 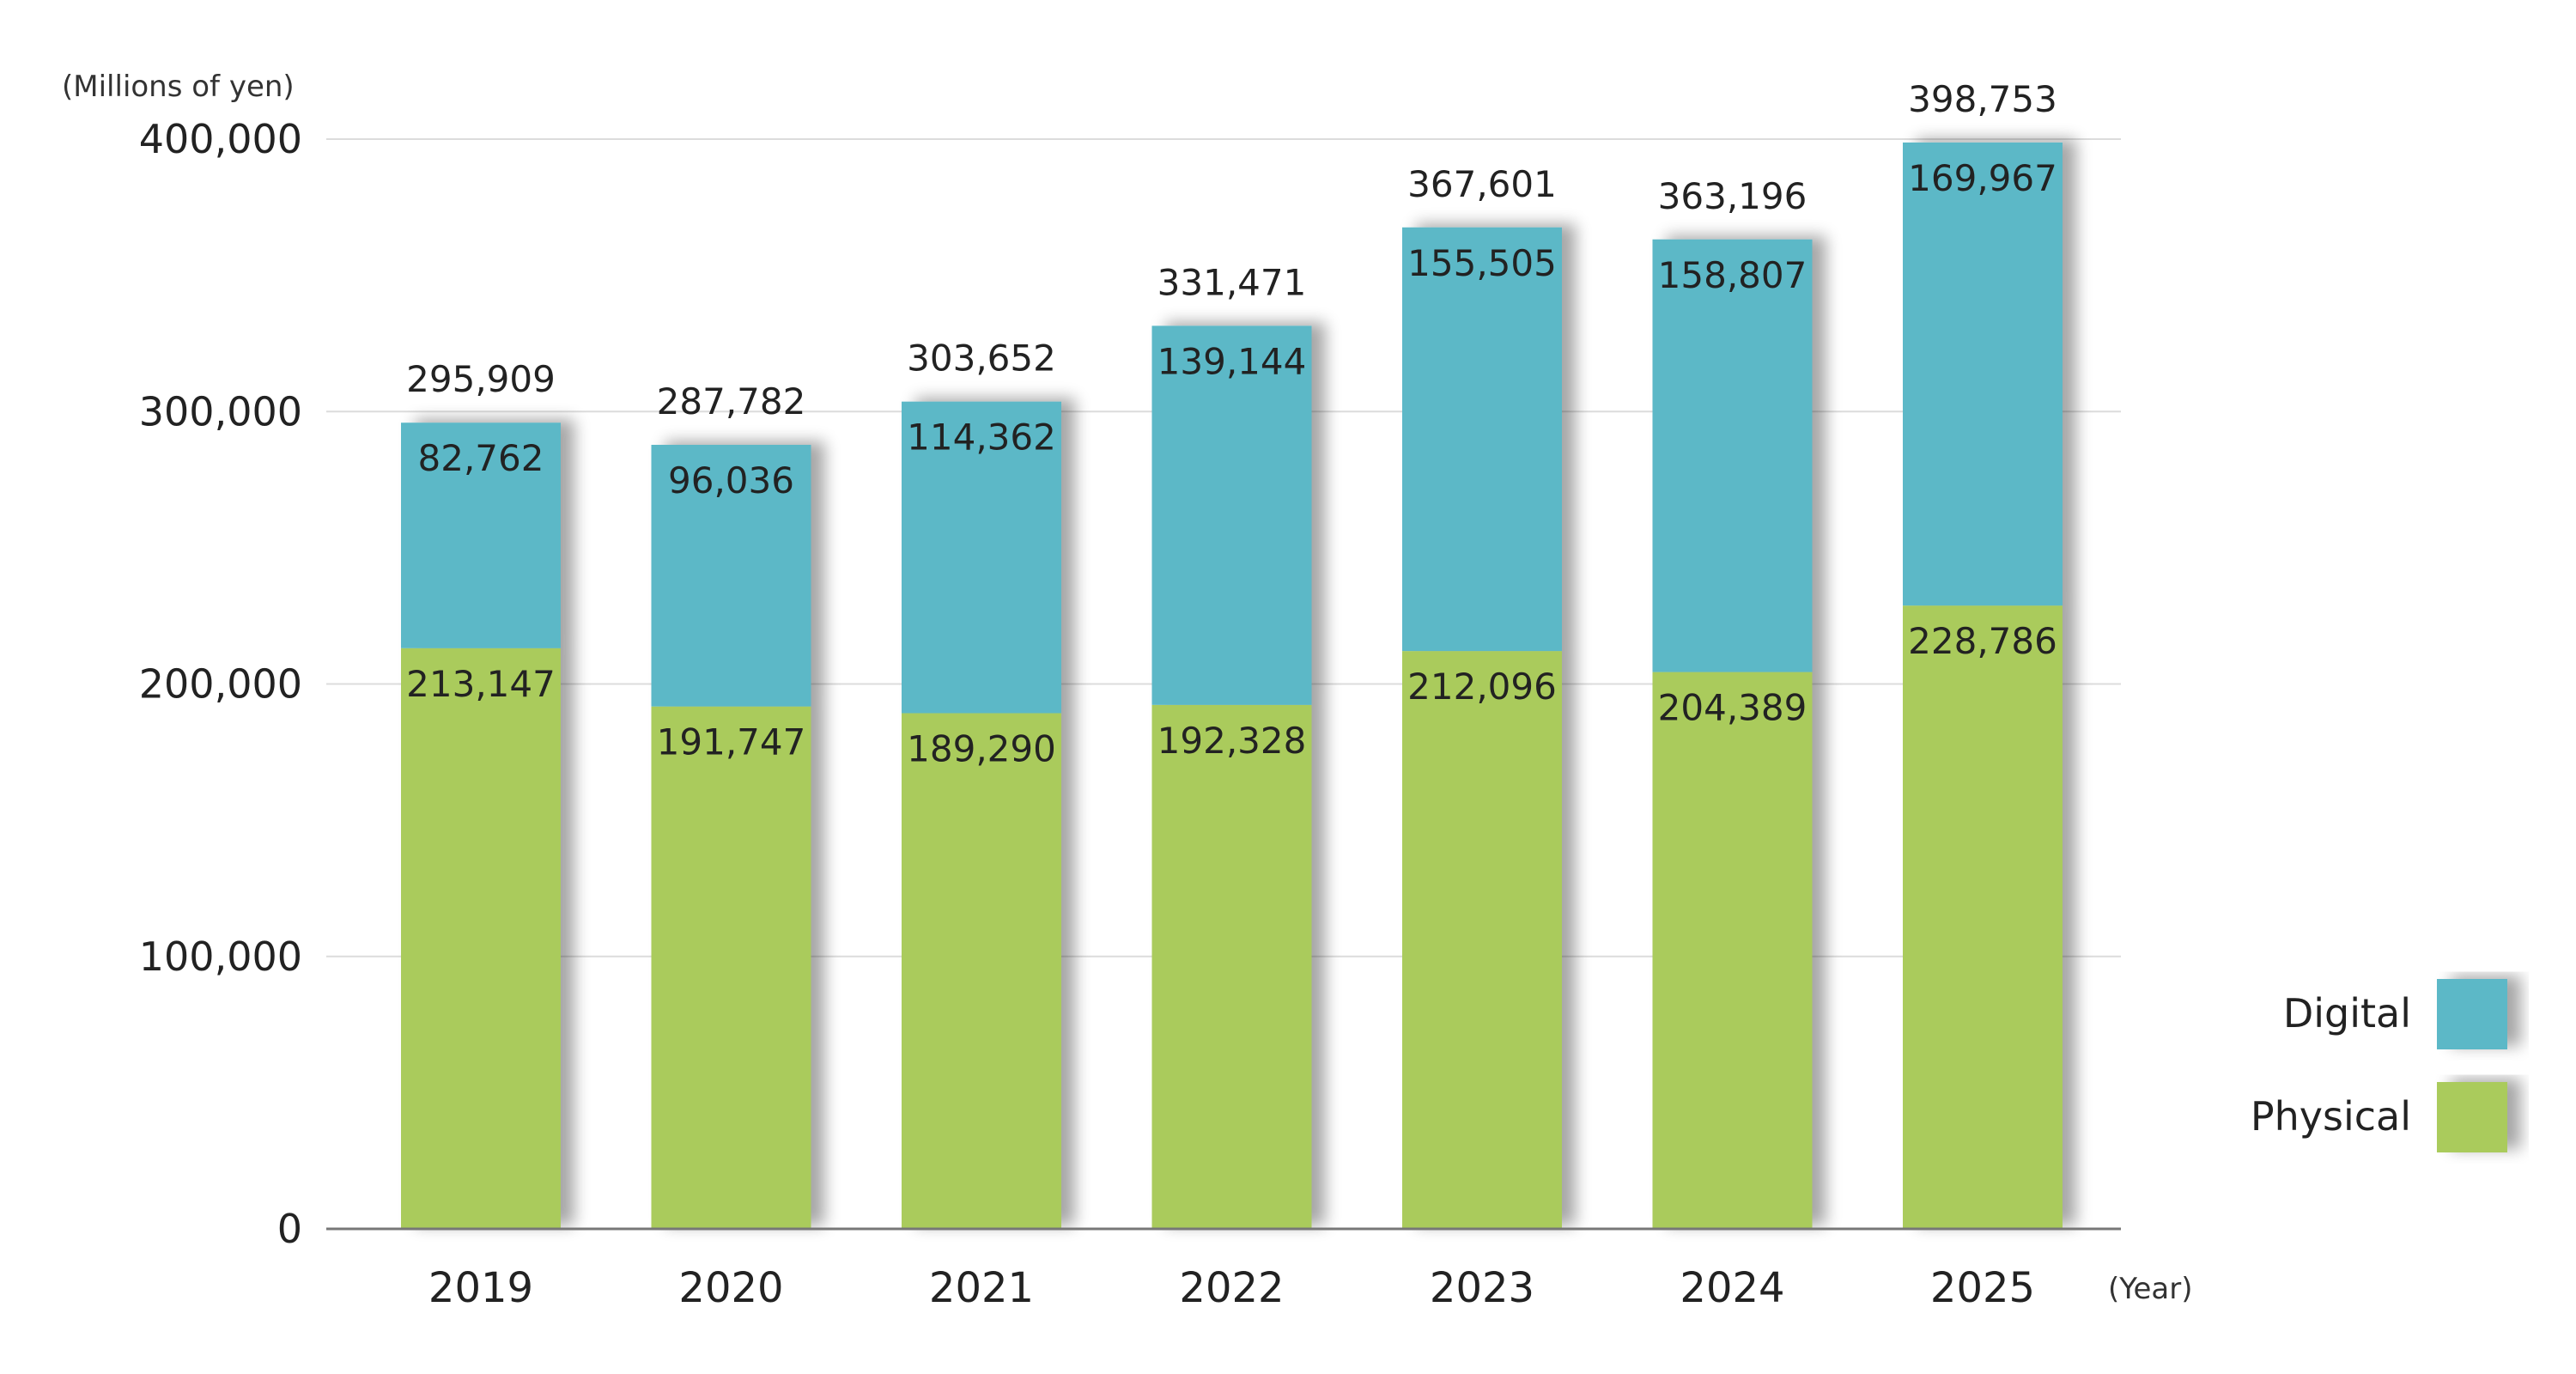 What do you see at coordinates (1982, 641) in the screenshot?
I see `segment-value-label: 228,786` at bounding box center [1982, 641].